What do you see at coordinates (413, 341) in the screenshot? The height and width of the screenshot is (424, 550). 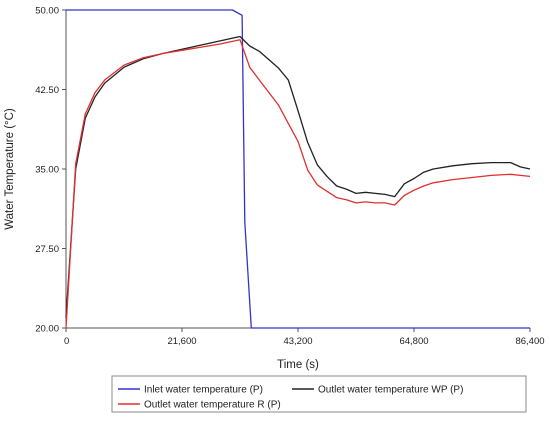 I see `x-tick-label: 64,800` at bounding box center [413, 341].